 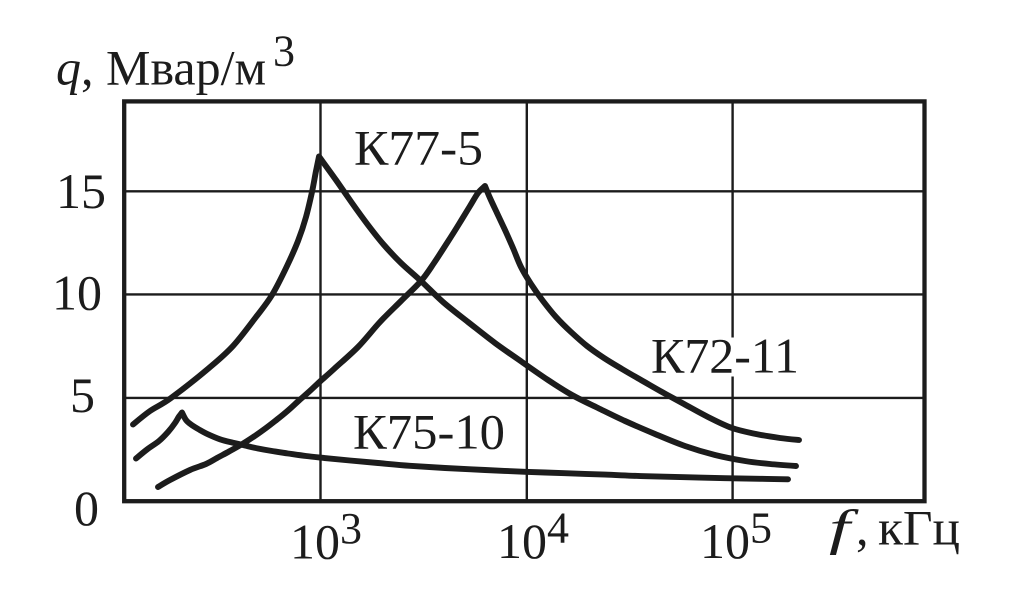 What do you see at coordinates (844, 527) in the screenshot?
I see `svg-text: f` at bounding box center [844, 527].